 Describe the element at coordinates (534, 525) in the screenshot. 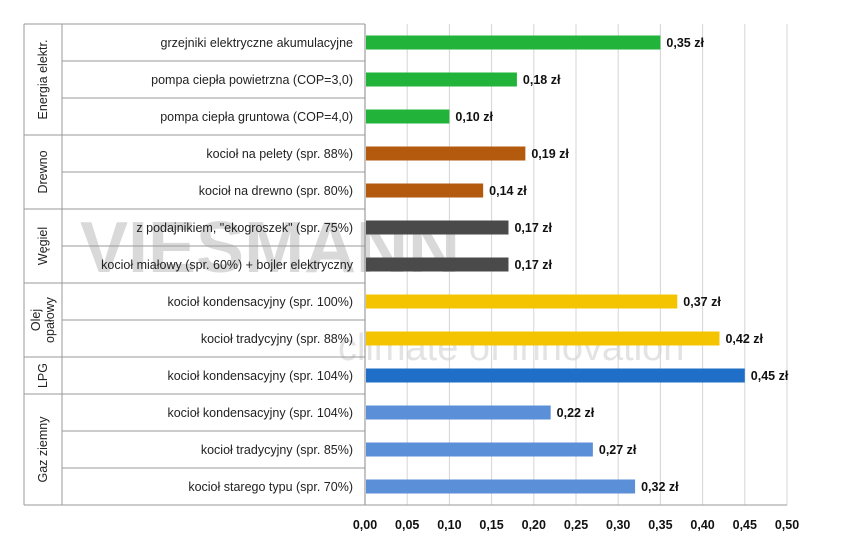

I see `x-tick-label: 0,20` at that location.